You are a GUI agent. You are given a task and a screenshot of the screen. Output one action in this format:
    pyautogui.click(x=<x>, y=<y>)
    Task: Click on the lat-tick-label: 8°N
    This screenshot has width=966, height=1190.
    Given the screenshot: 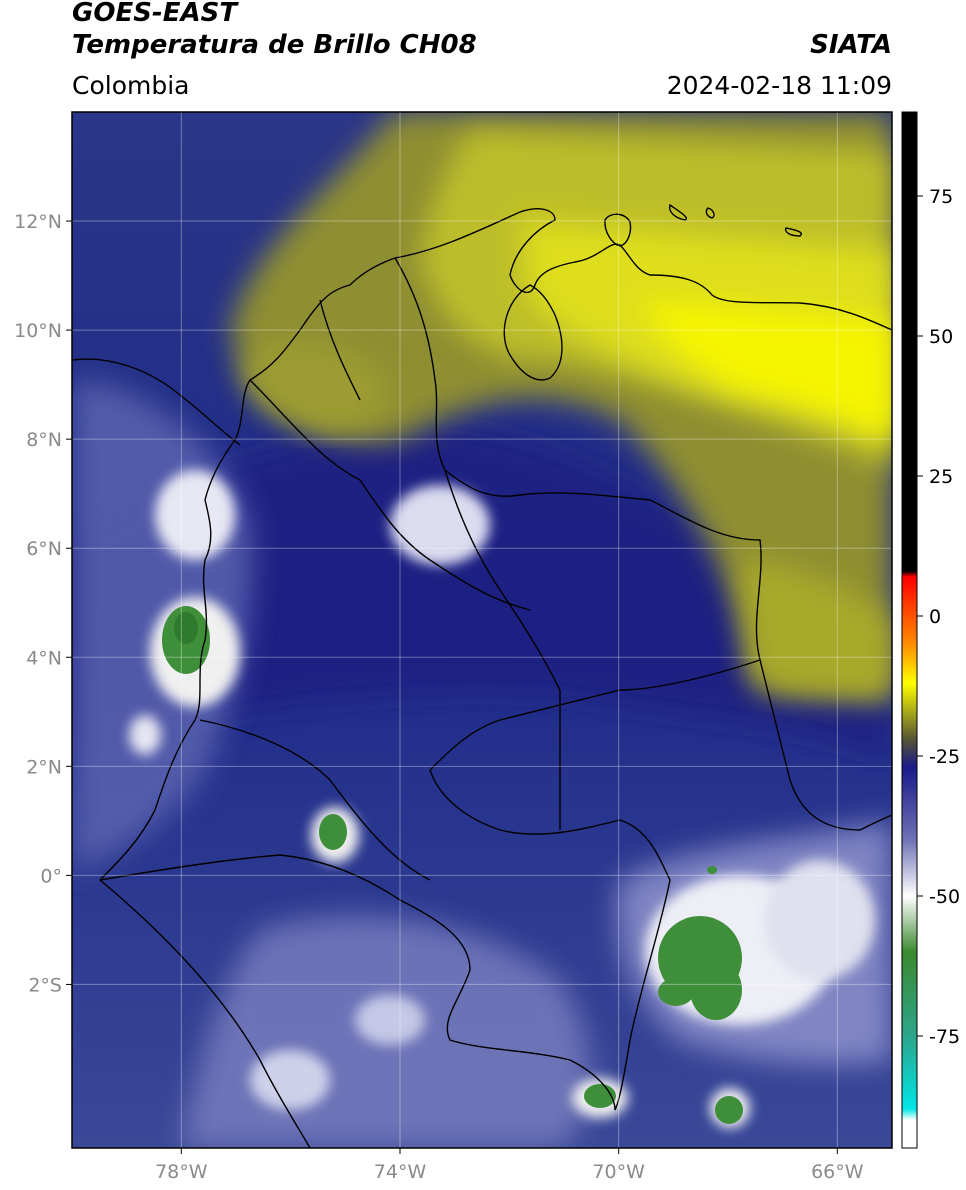 What is the action you would take?
    pyautogui.click(x=44, y=440)
    